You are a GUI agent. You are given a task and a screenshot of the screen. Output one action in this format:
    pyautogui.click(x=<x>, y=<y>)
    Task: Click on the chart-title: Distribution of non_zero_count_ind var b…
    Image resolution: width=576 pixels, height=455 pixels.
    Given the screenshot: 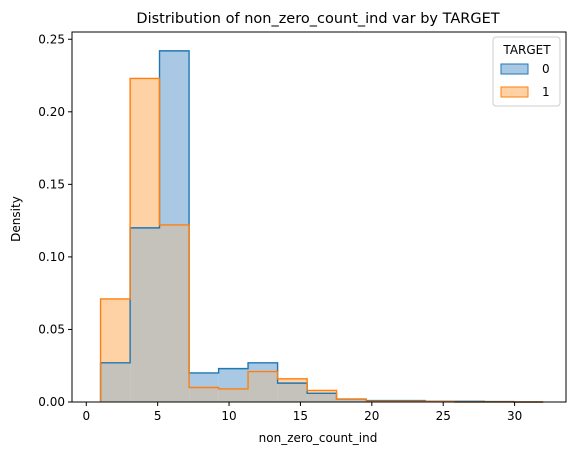 What is the action you would take?
    pyautogui.click(x=317, y=19)
    